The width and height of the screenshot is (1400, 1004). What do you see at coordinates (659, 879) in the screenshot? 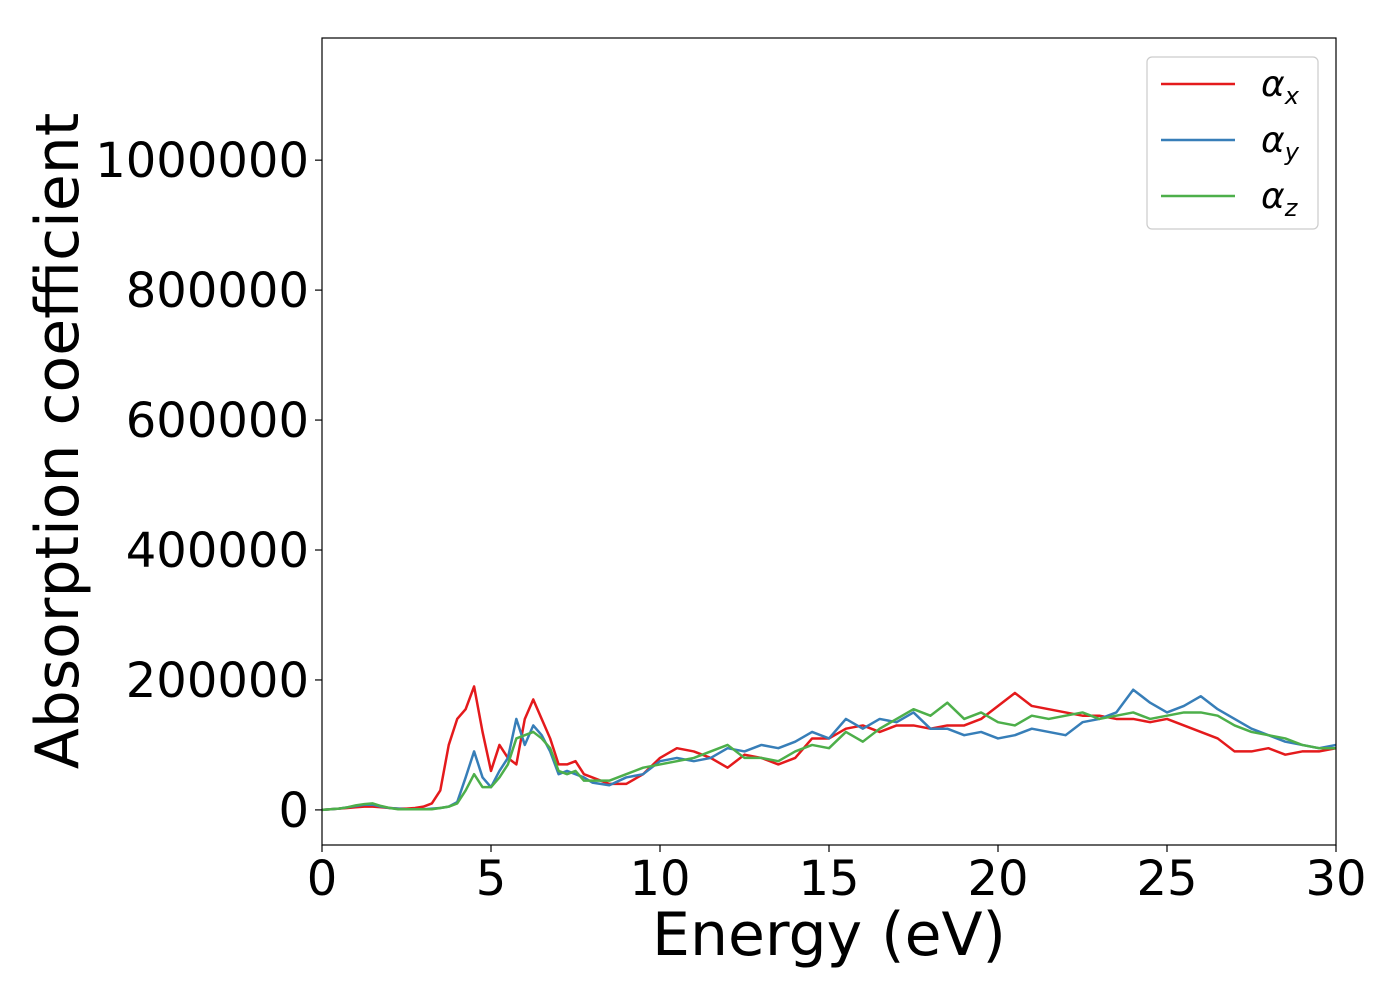
I see `x-tick-label: 10` at bounding box center [659, 879].